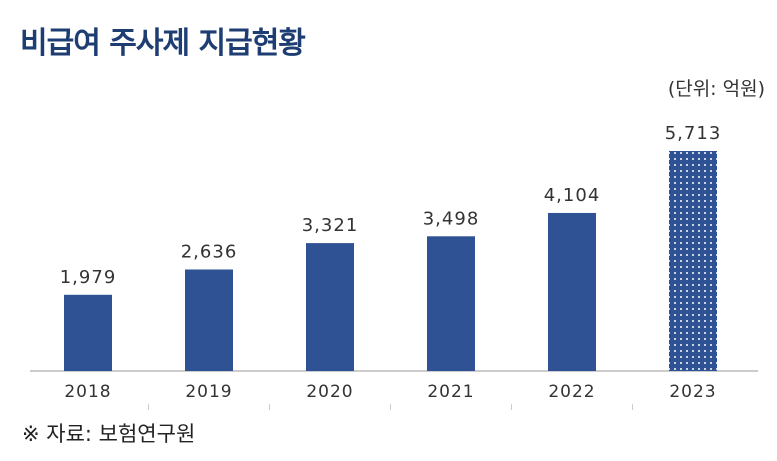 The image size is (777, 461). Describe the element at coordinates (693, 133) in the screenshot. I see `value-label-2023: 5,713` at that location.